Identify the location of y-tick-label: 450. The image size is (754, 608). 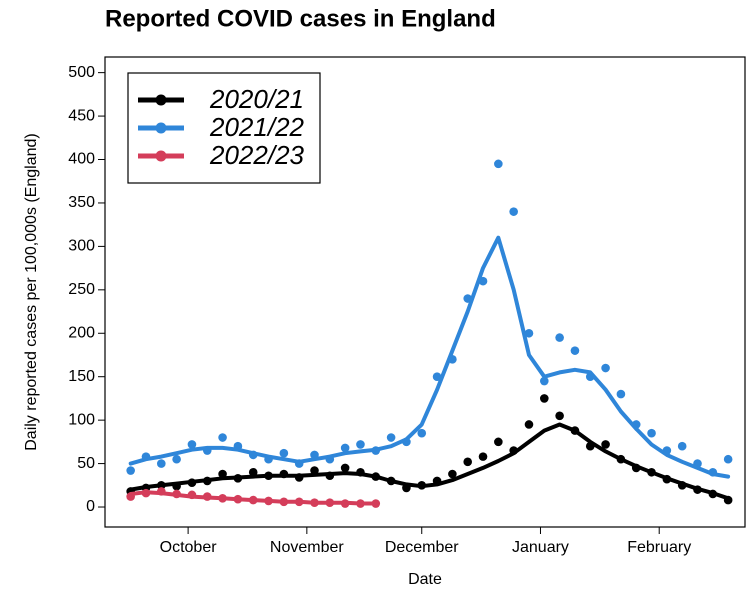
(81, 115).